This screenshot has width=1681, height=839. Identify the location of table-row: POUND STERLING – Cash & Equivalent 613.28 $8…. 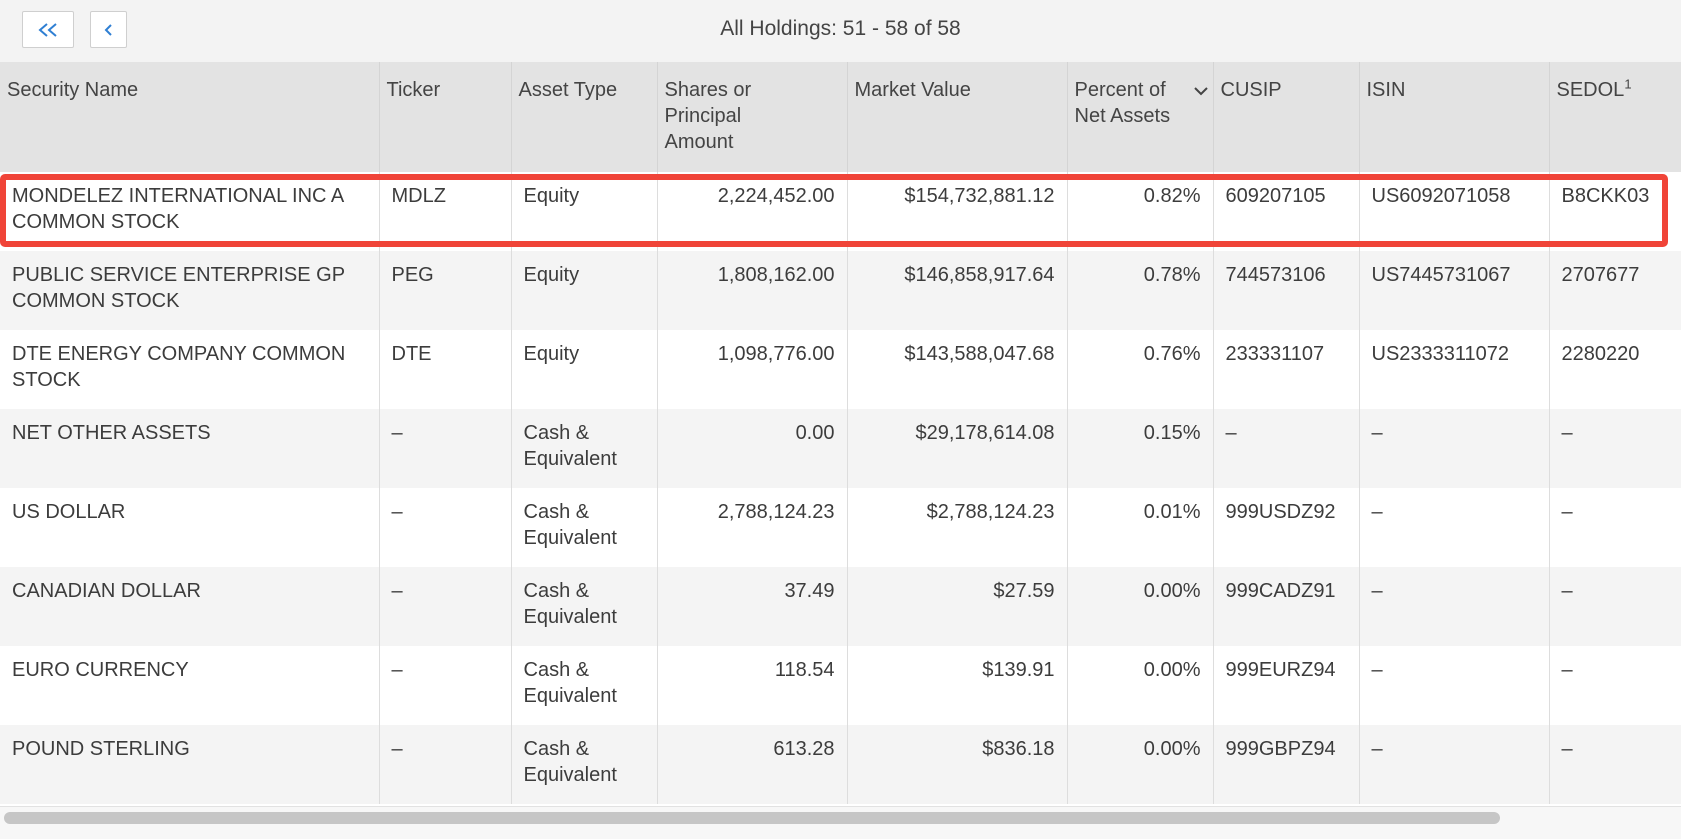
(840, 764).